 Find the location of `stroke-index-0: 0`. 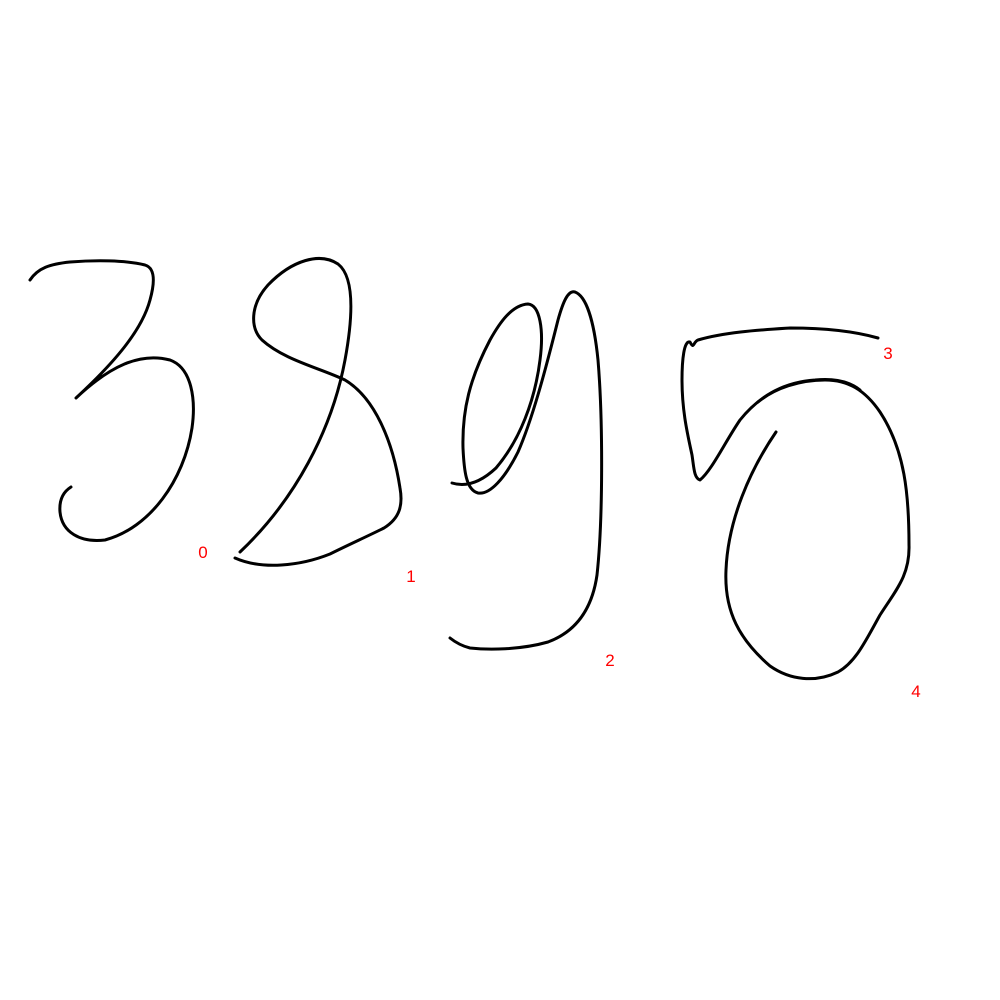

stroke-index-0: 0 is located at coordinates (202, 552).